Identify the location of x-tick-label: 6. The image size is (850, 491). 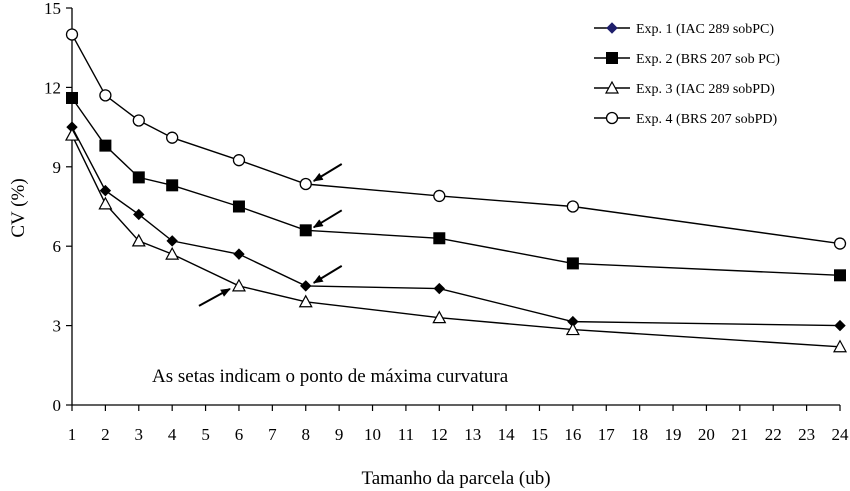
(239, 434).